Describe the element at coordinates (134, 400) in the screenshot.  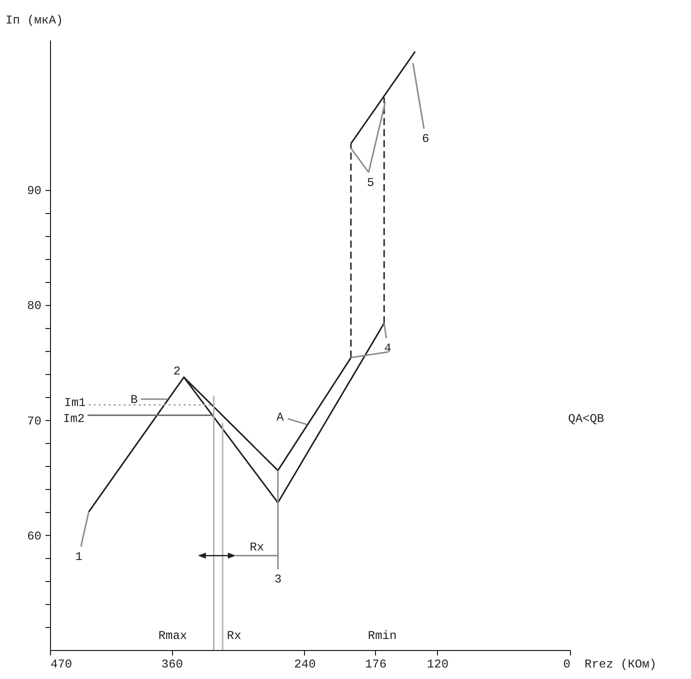
I see `annotation: B` at that location.